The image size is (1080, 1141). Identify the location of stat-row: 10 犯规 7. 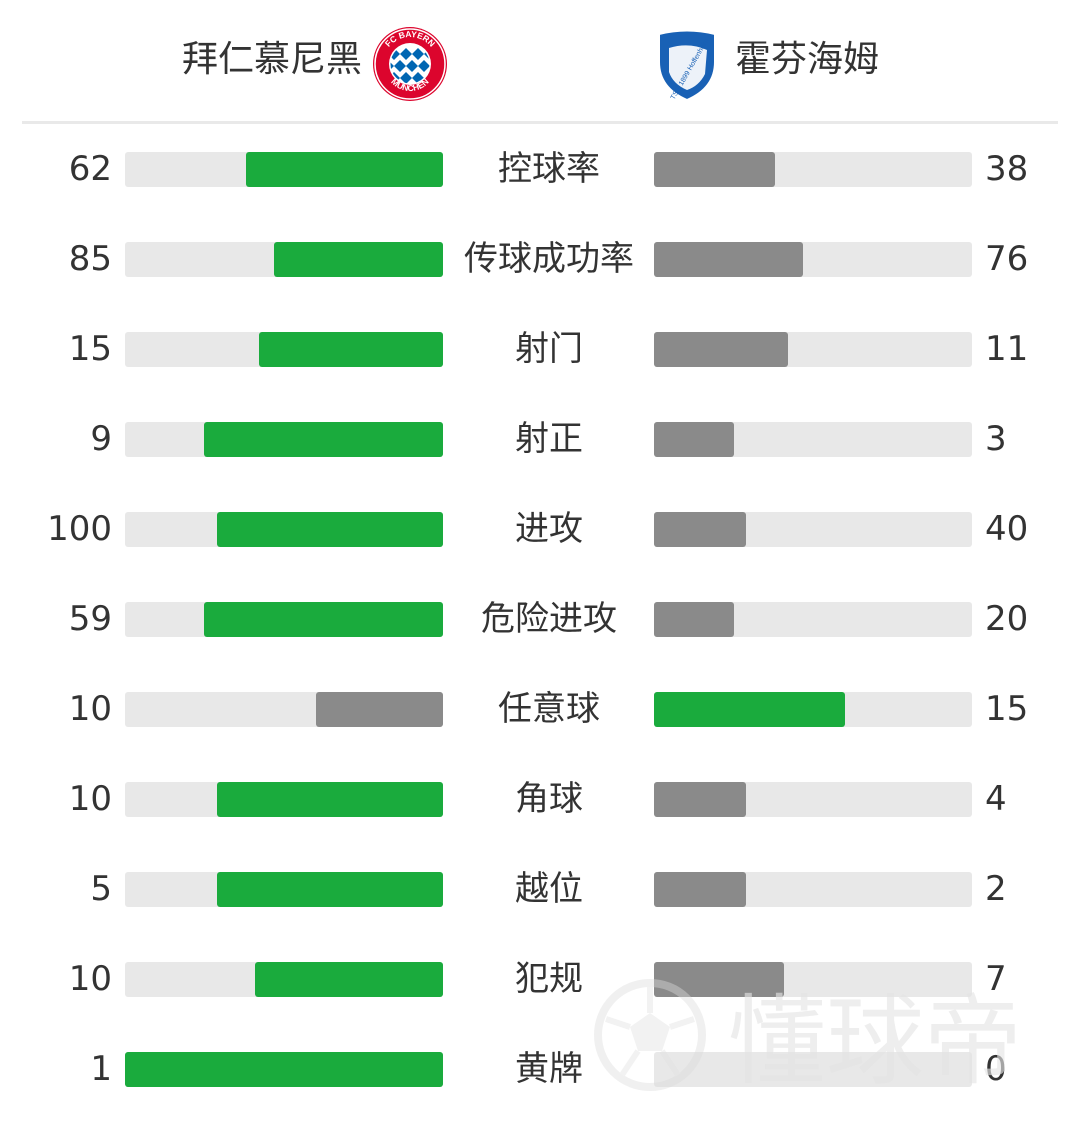
(540, 1006).